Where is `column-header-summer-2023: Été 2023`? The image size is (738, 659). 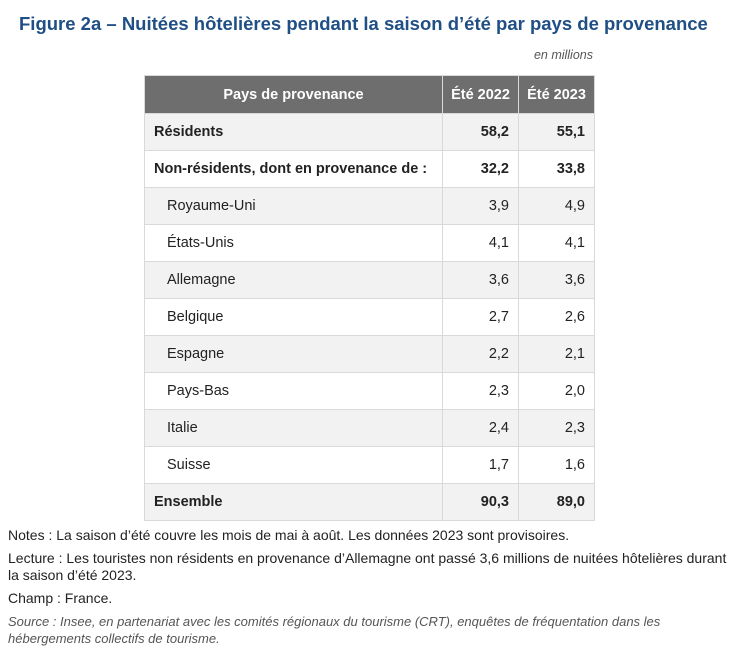
column-header-summer-2023: Été 2023 is located at coordinates (556, 94).